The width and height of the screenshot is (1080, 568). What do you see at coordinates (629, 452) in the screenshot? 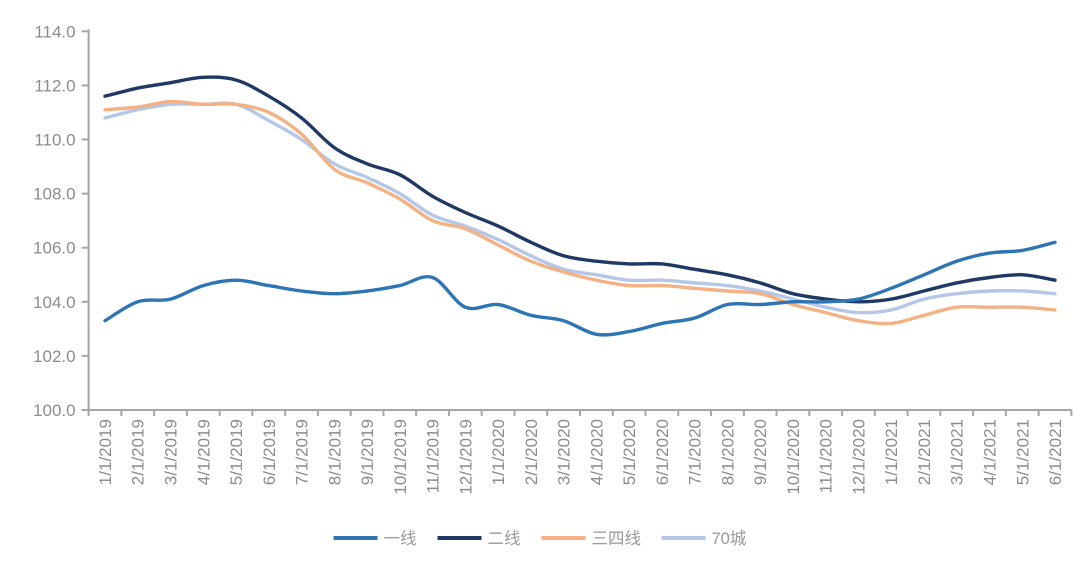
I see `x-tick-label: 5/1/2020` at bounding box center [629, 452].